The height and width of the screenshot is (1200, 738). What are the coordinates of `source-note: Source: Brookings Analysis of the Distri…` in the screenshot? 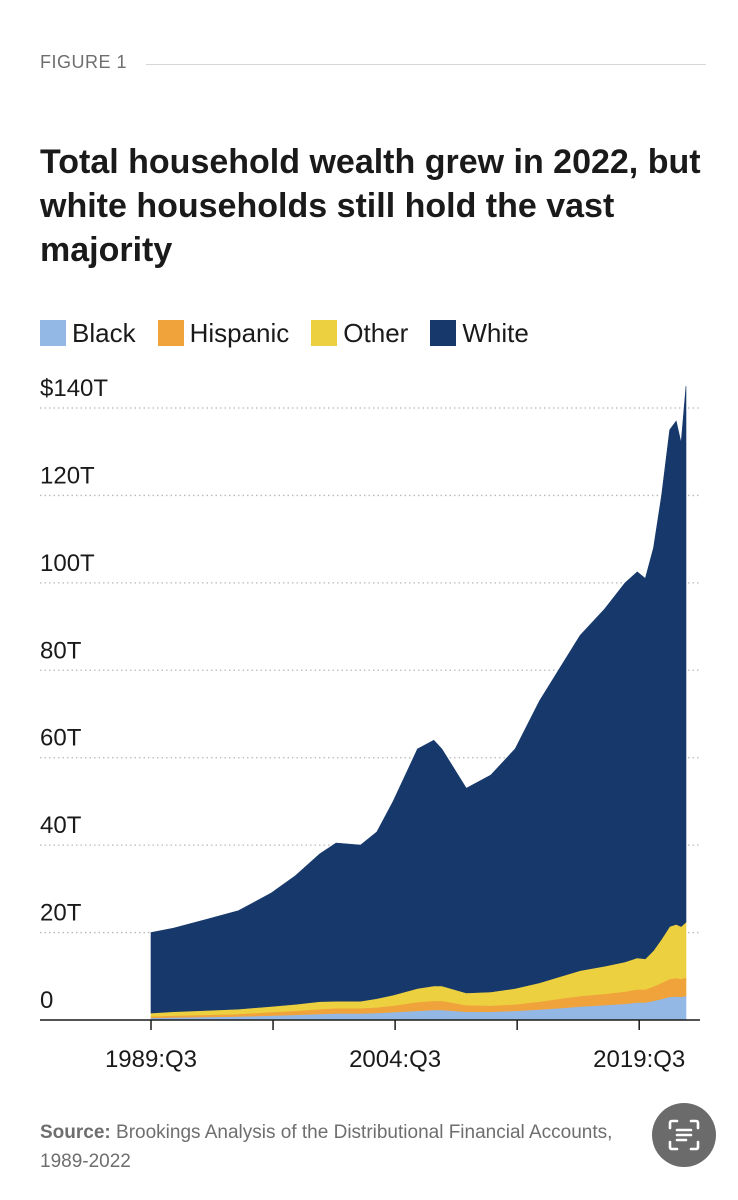 It's located at (340, 1147).